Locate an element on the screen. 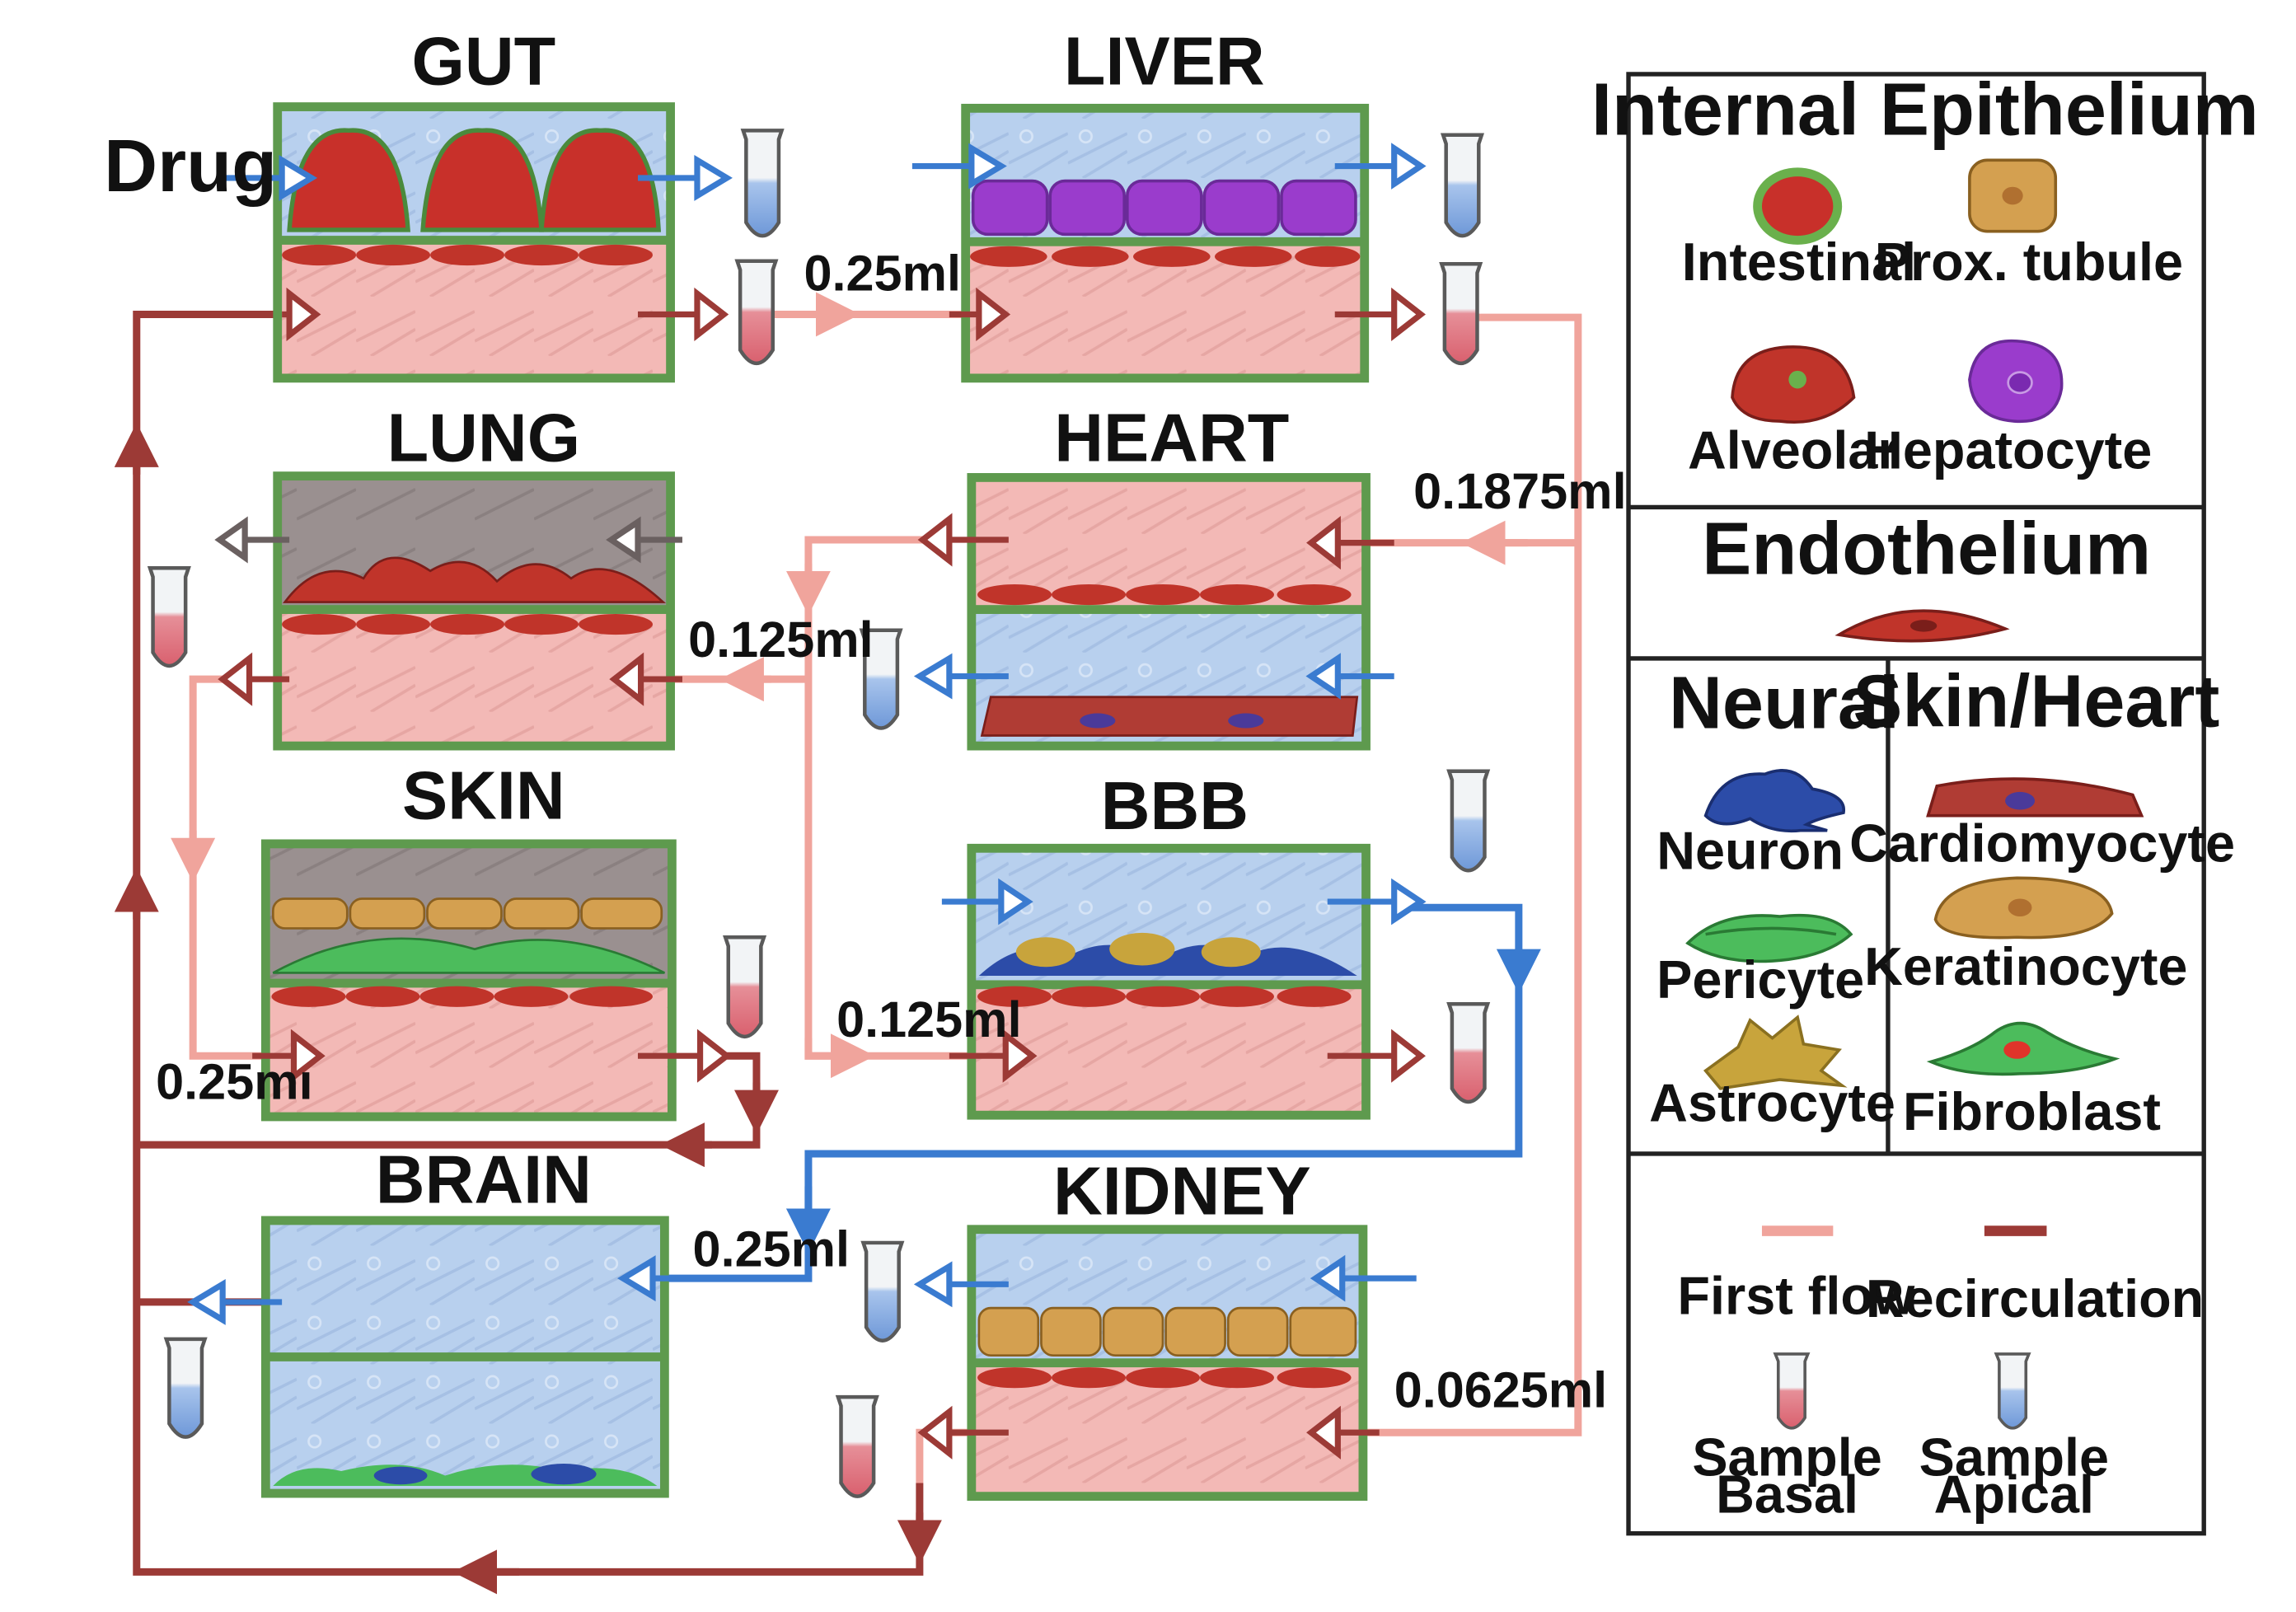  chip-liver is located at coordinates (1165, 243).